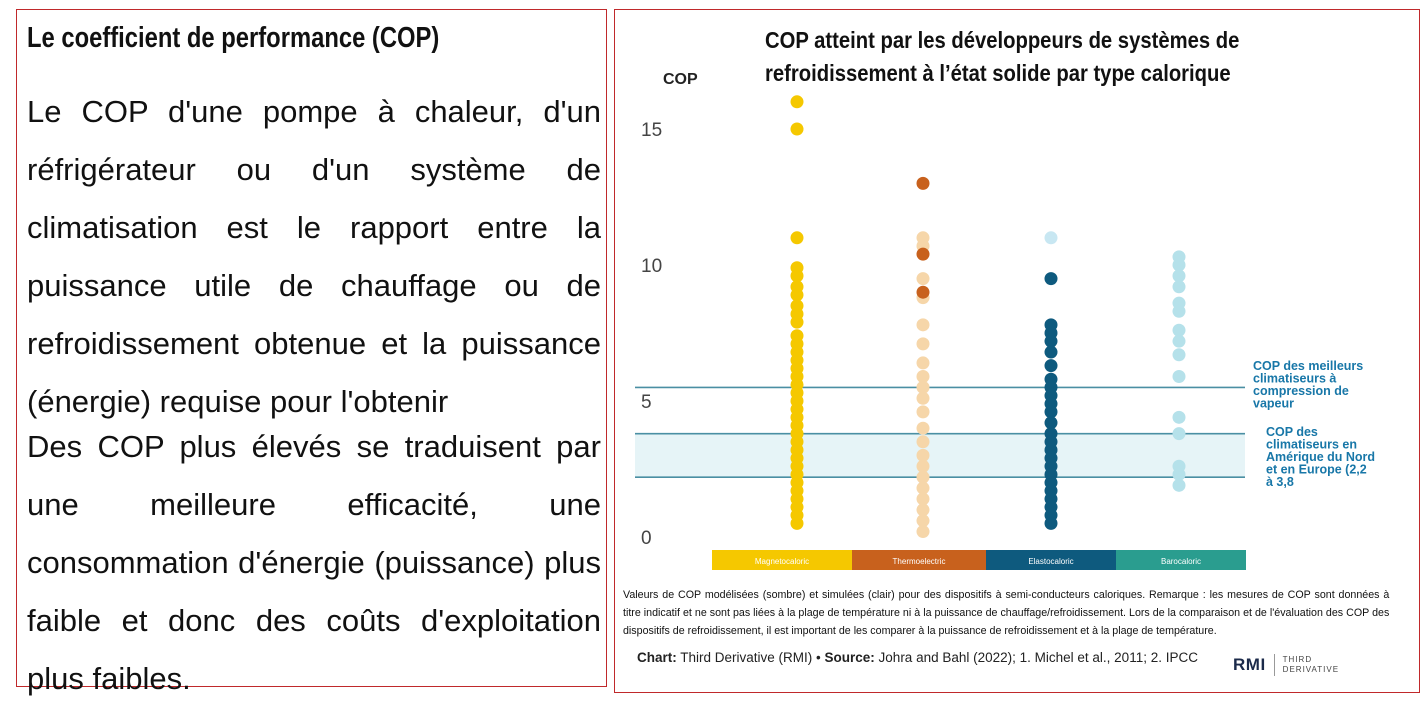 Image resolution: width=1426 pixels, height=708 pixels. Describe the element at coordinates (1249, 664) in the screenshot. I see `rmi-logo-mark: RMI` at that location.